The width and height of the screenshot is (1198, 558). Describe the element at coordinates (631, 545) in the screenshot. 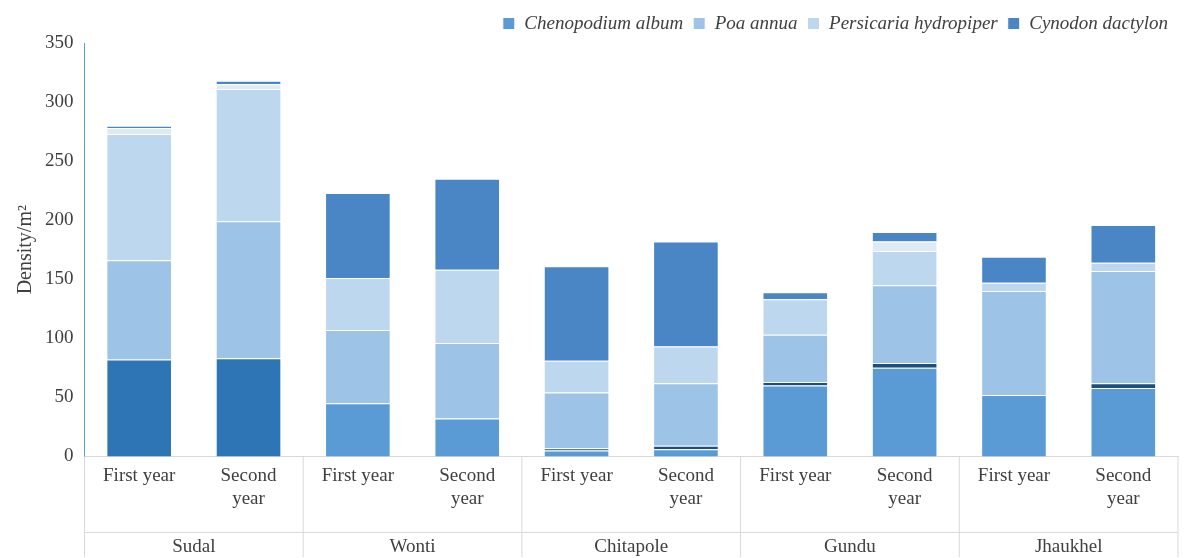

I see `text: Chitapole` at that location.